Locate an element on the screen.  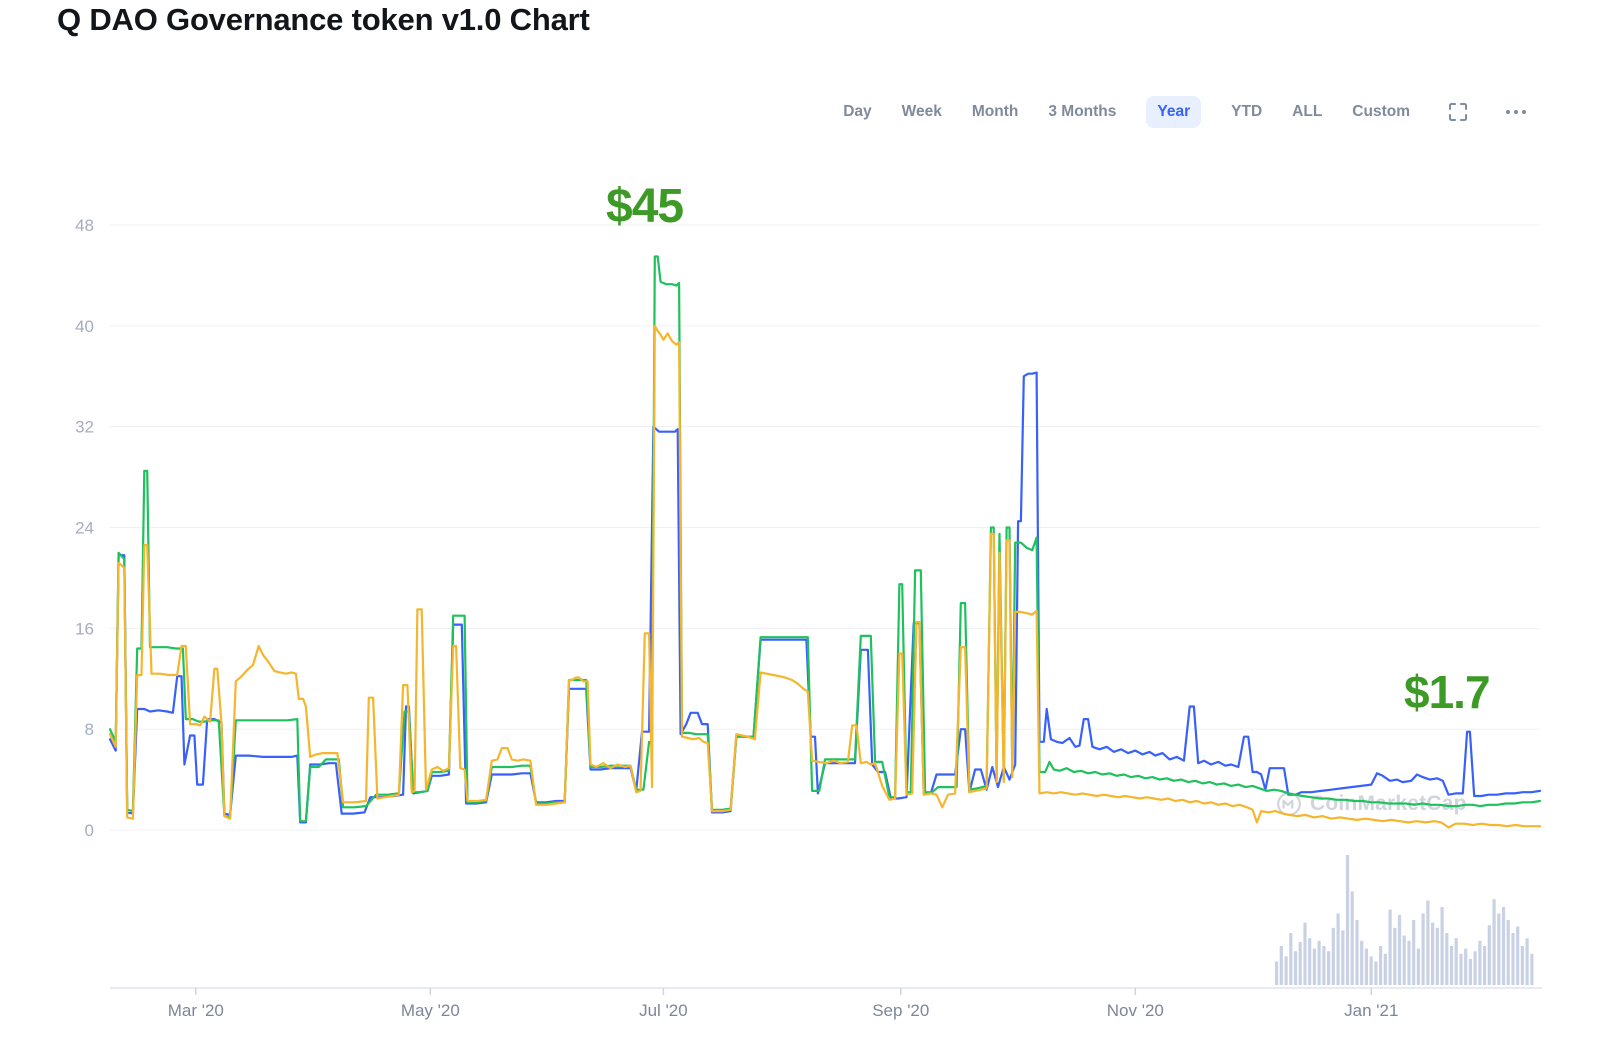
x-axis-tick-label: Mar '20 is located at coordinates (196, 1010).